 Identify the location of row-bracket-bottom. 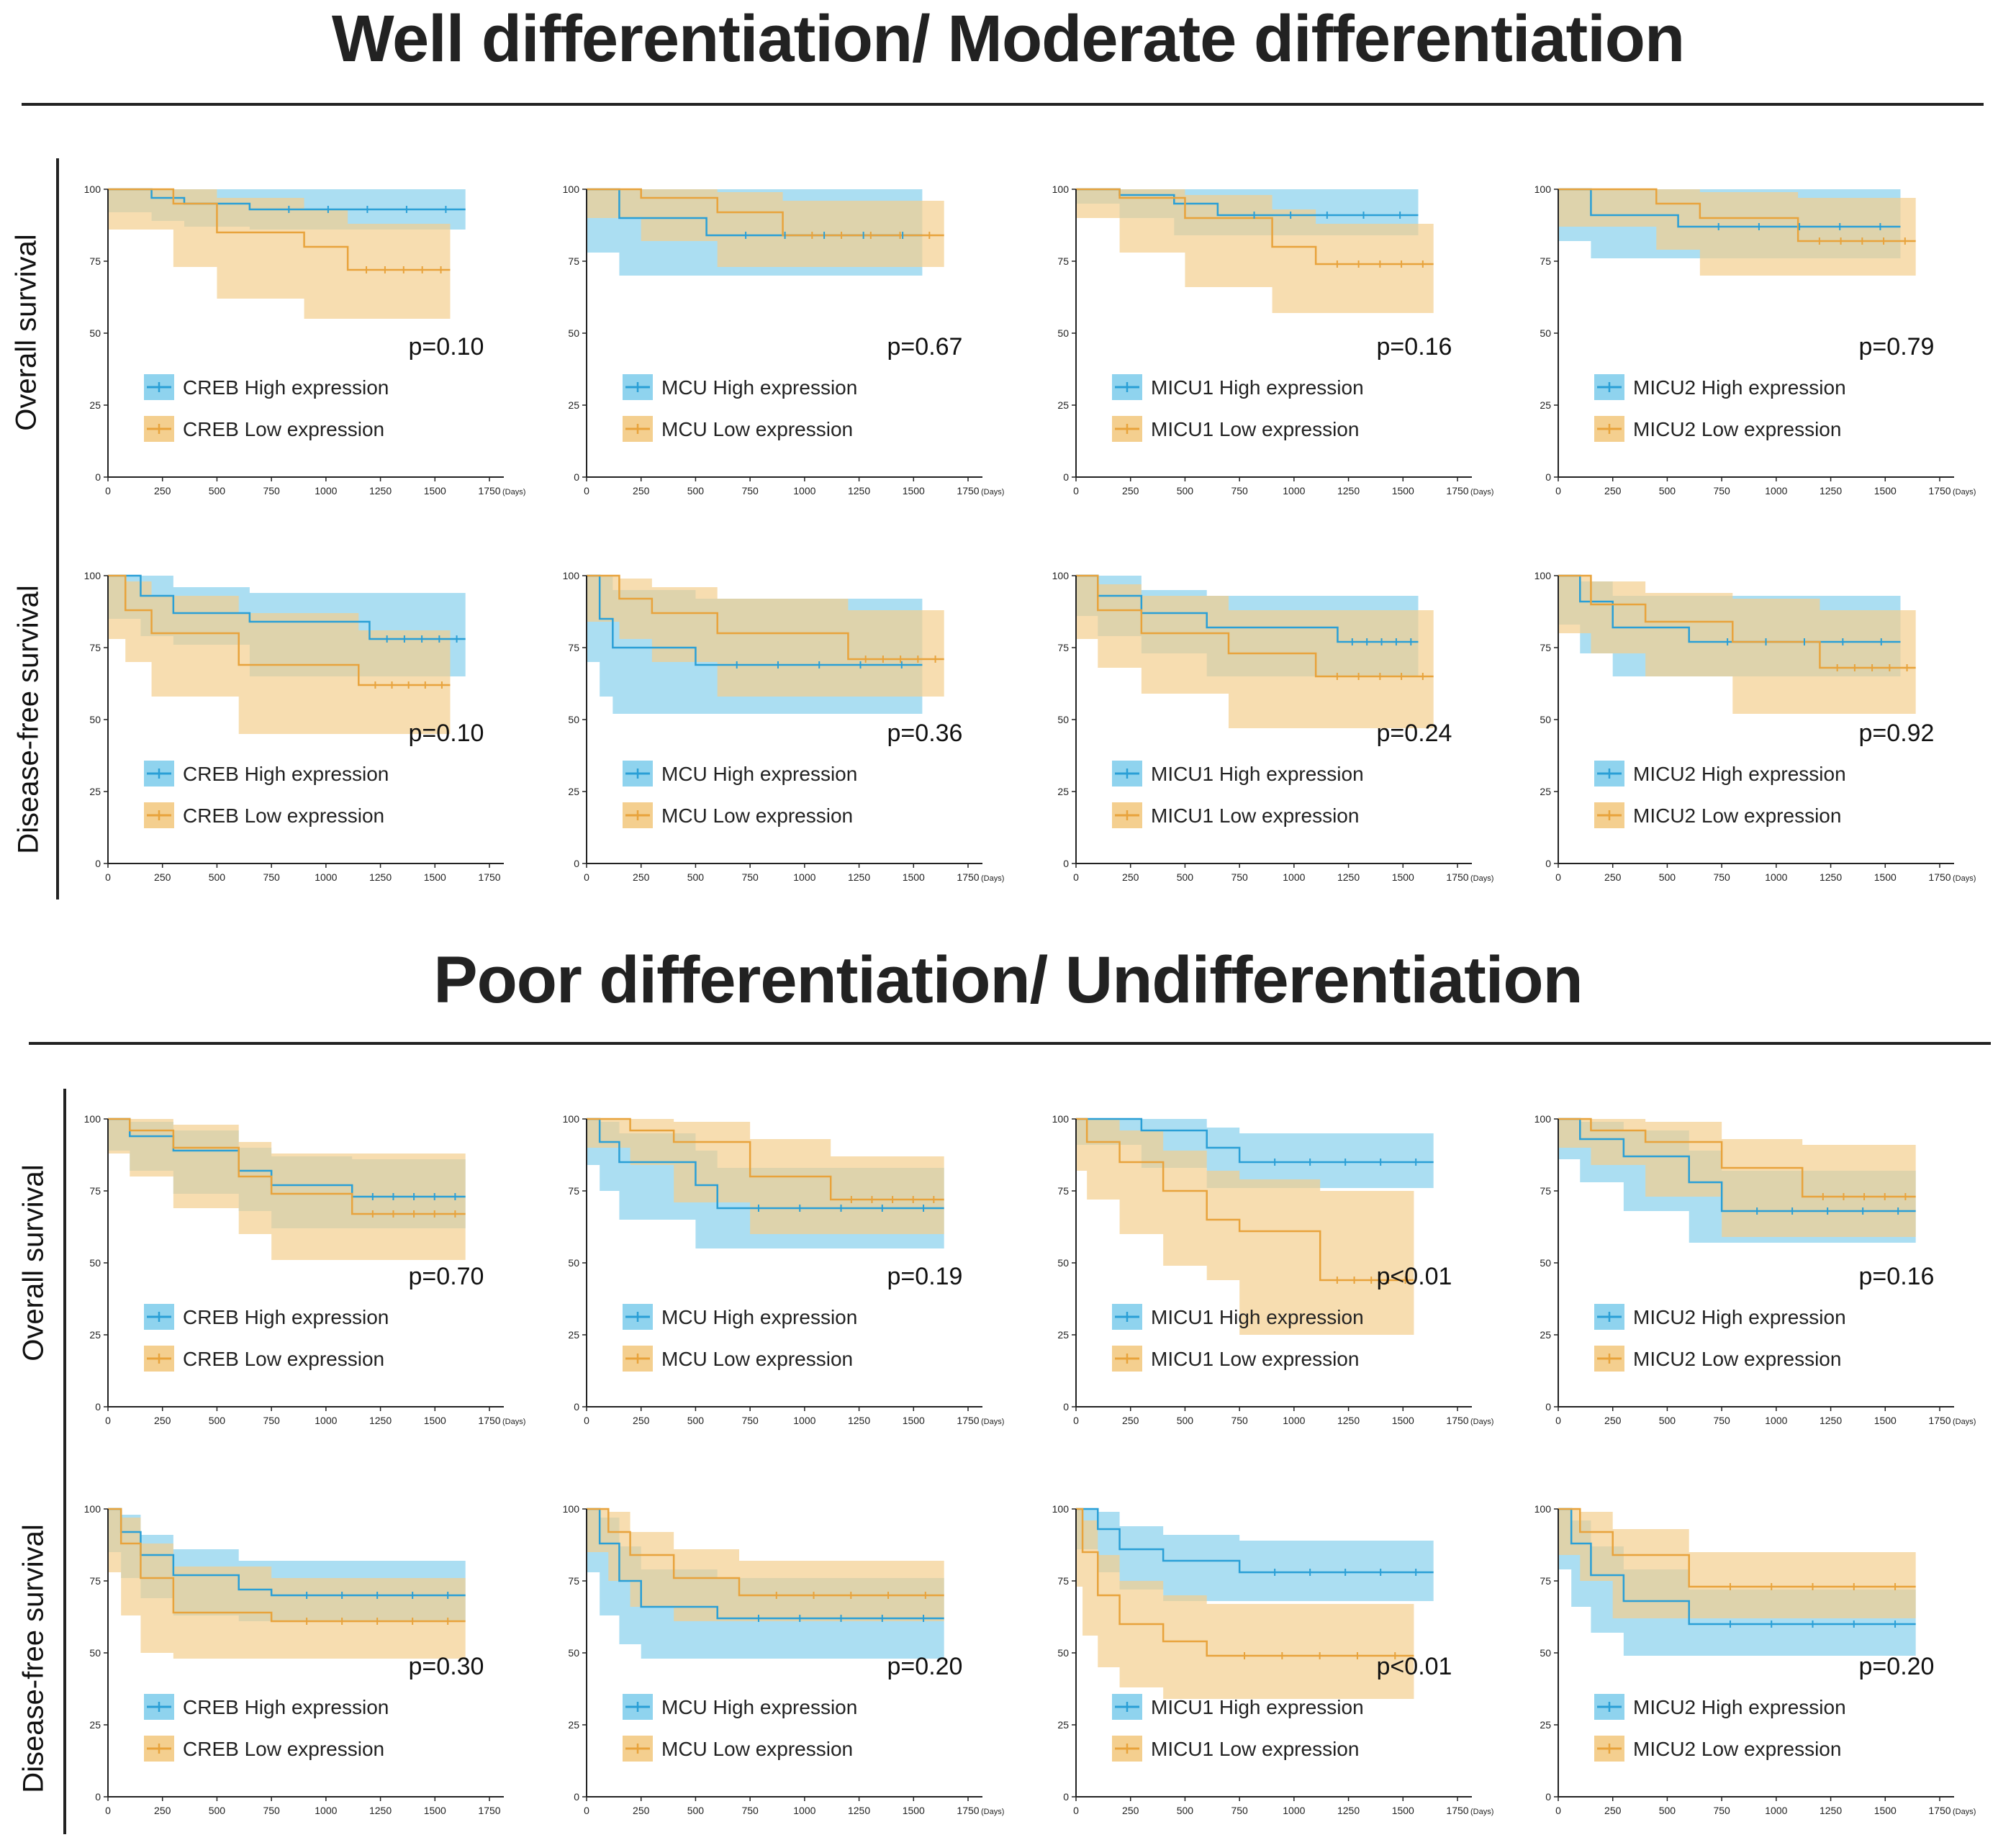
(64, 1462).